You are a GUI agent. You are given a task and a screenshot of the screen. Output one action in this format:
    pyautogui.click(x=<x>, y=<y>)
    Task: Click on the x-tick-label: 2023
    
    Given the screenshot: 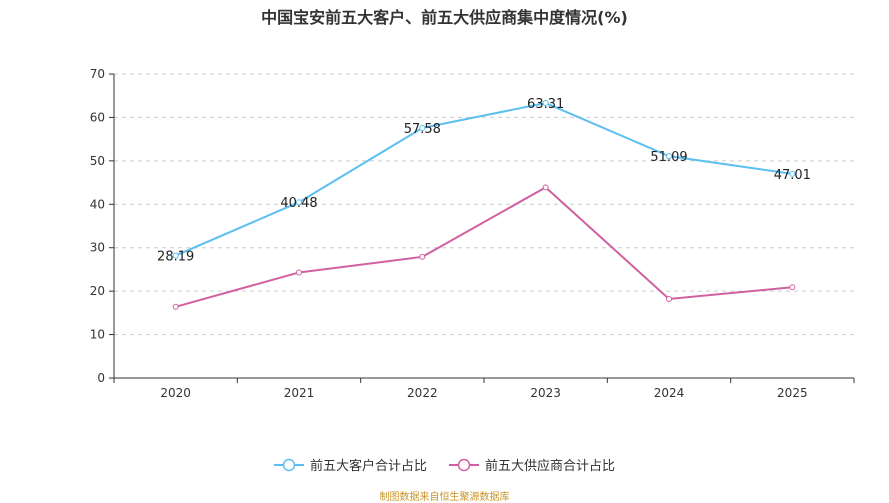 What is the action you would take?
    pyautogui.click(x=545, y=393)
    